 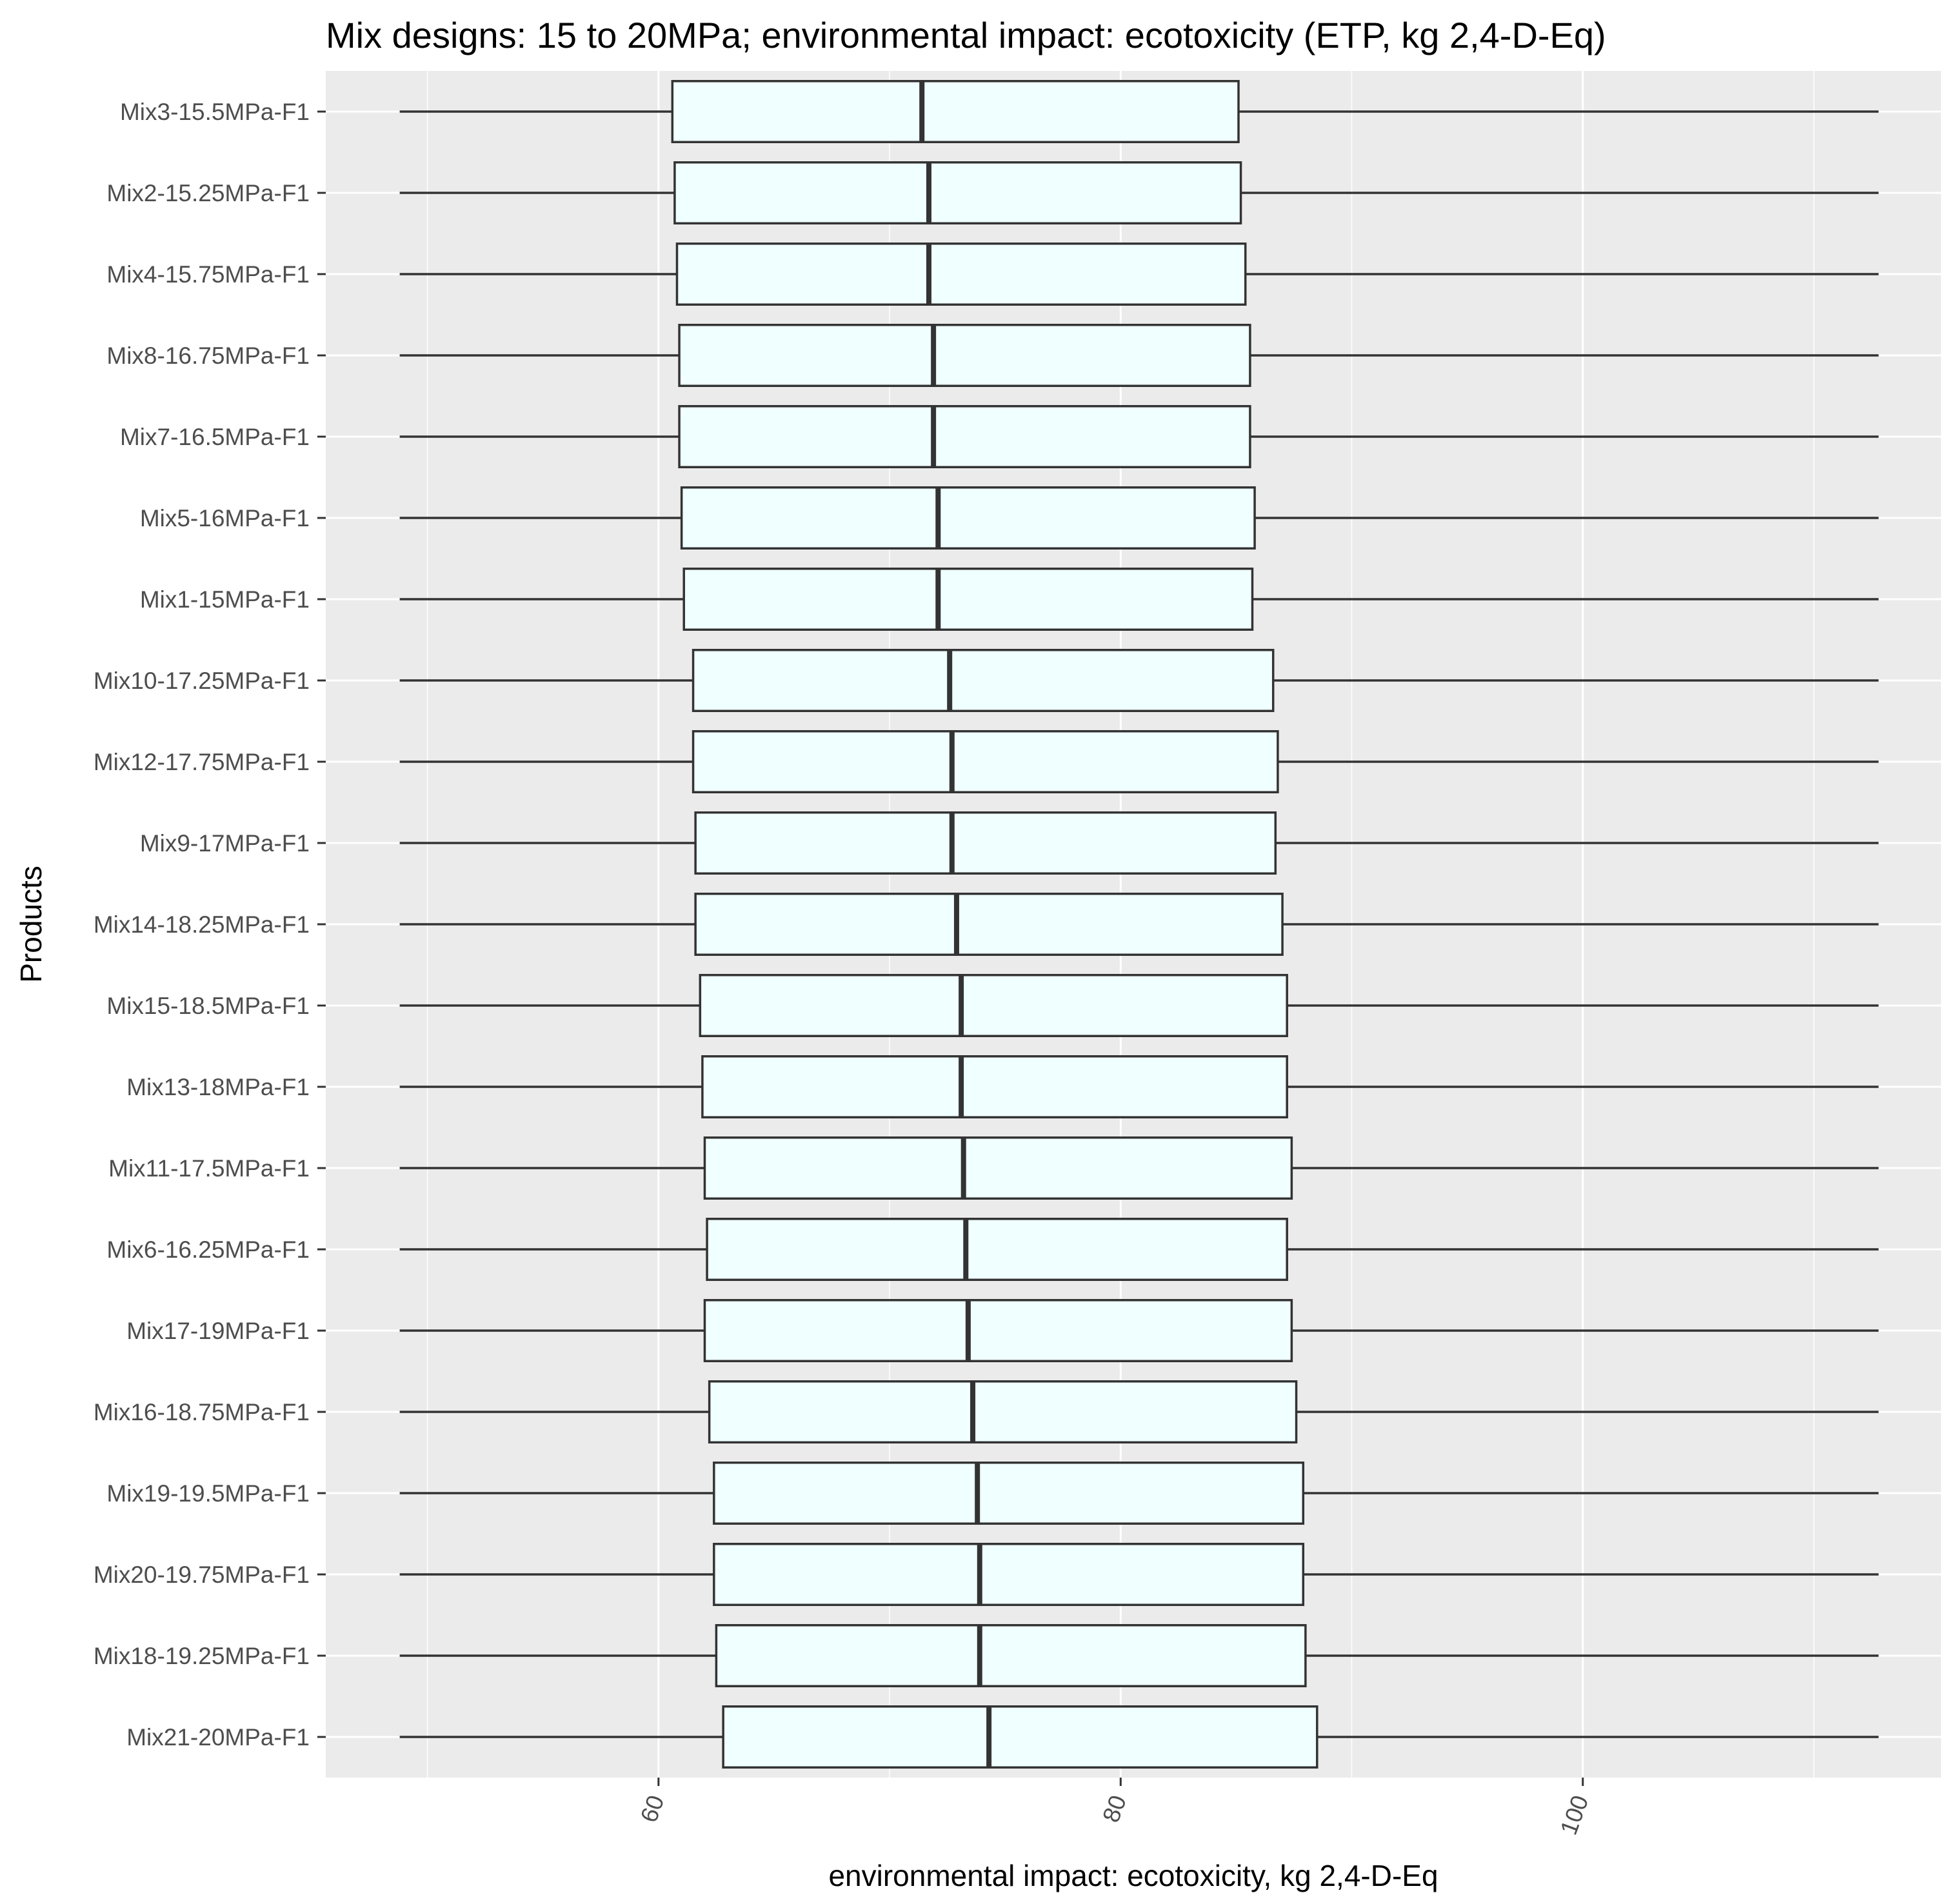 I want to click on y-tick-label: Mix21-20MPa-F1, so click(x=218, y=1737).